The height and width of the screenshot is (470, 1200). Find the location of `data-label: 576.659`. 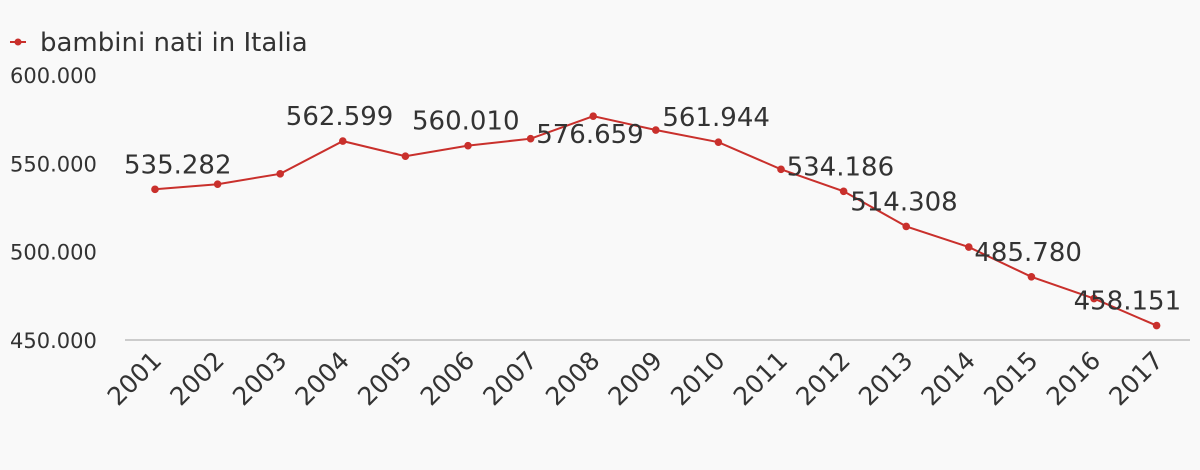

data-label: 576.659 is located at coordinates (590, 135).